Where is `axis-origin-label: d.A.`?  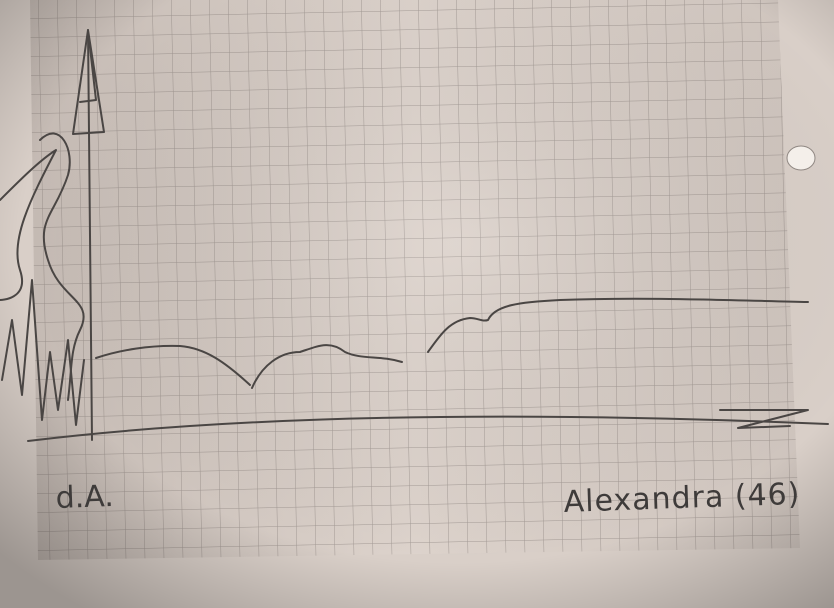 axis-origin-label: d.A. is located at coordinates (84, 497).